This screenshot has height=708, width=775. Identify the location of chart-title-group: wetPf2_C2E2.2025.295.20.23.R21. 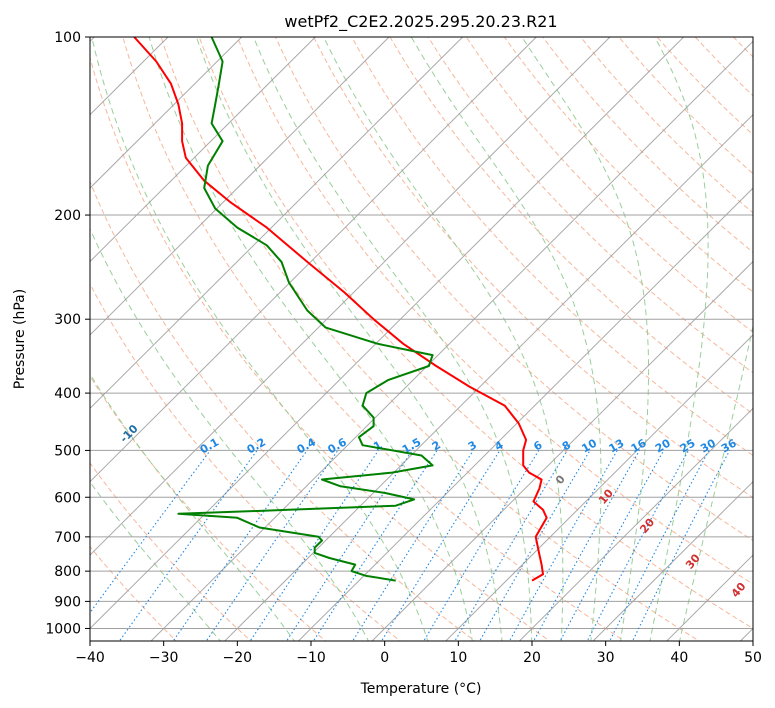
(420, 22).